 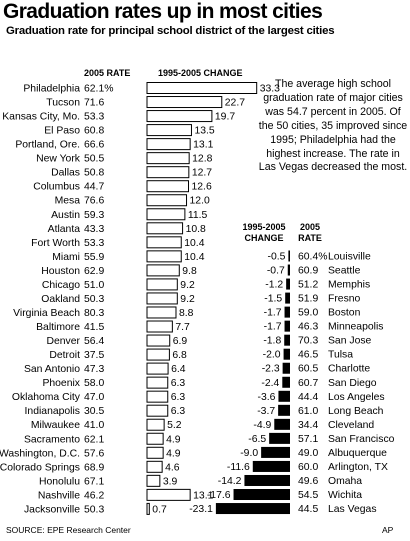 I want to click on bar-tucson, so click(x=184, y=102).